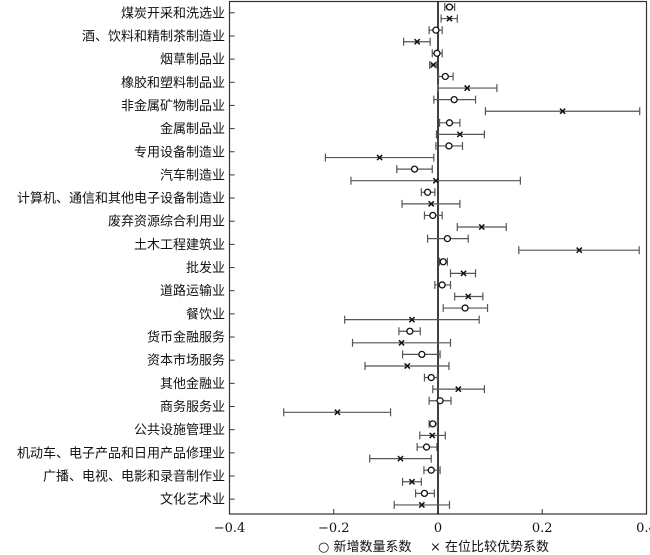 This screenshot has width=650, height=555. Describe the element at coordinates (192, 175) in the screenshot. I see `category-label: 汽车制造业` at that location.